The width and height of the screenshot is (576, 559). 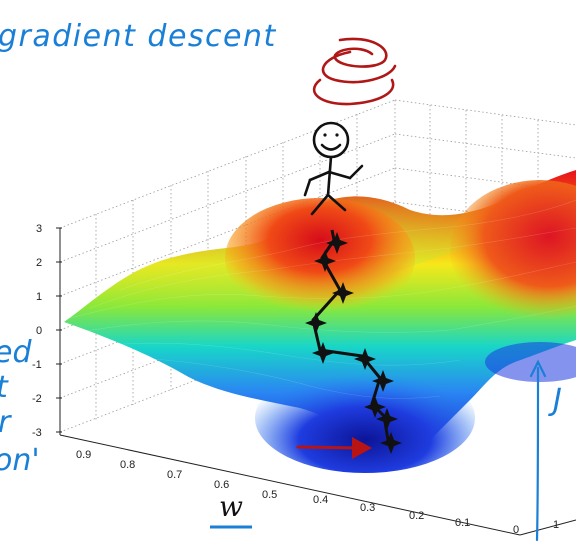 What do you see at coordinates (37, 433) in the screenshot?
I see `z-tick: -3` at bounding box center [37, 433].